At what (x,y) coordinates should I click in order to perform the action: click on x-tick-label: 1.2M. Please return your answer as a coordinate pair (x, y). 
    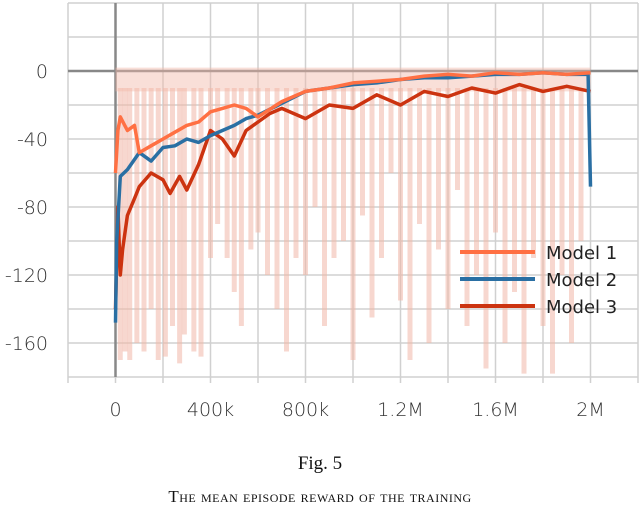
    Looking at the image, I should click on (400, 410).